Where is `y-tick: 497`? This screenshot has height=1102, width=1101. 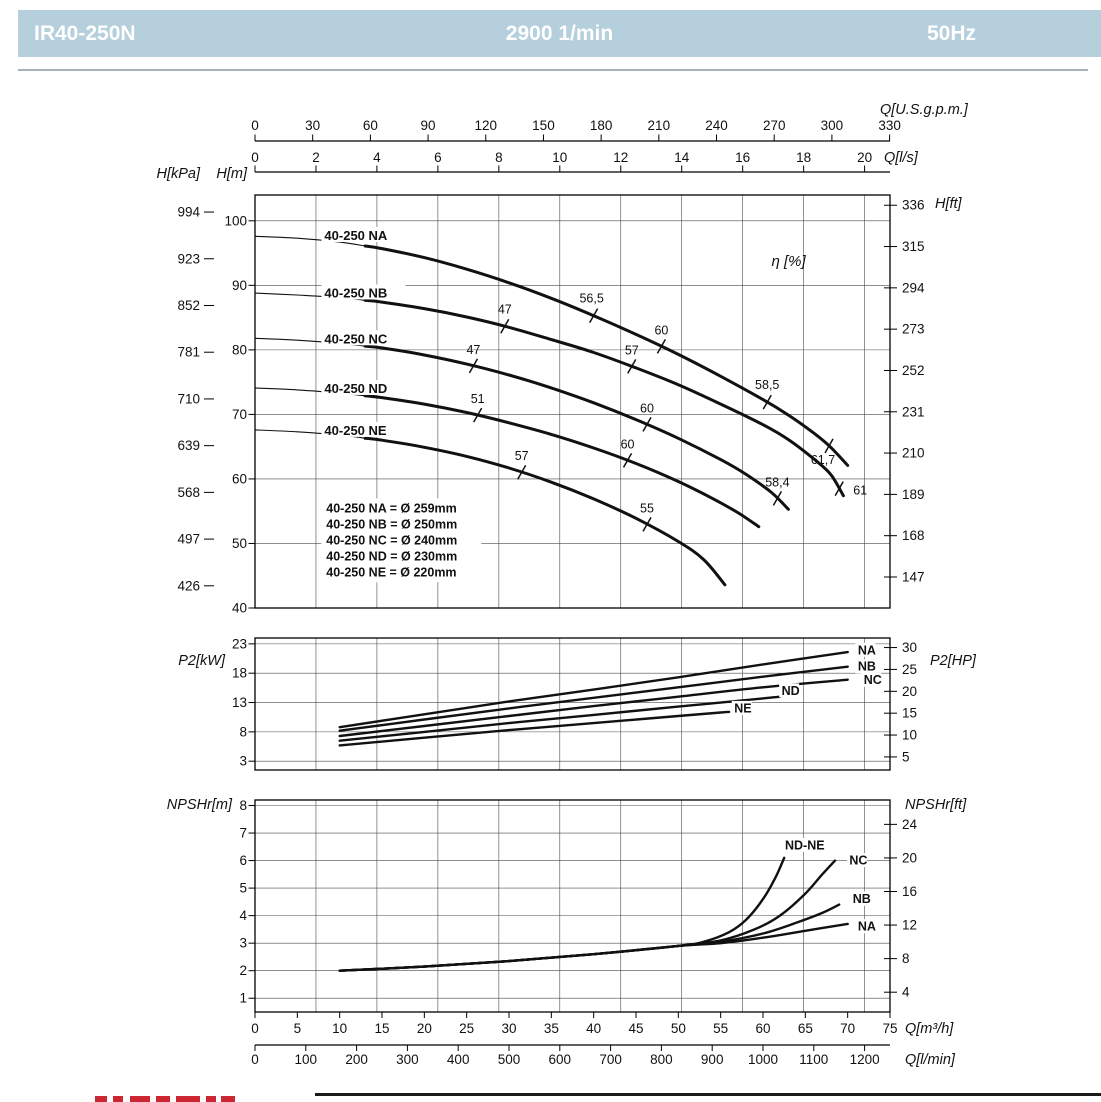
y-tick: 497 is located at coordinates (188, 539).